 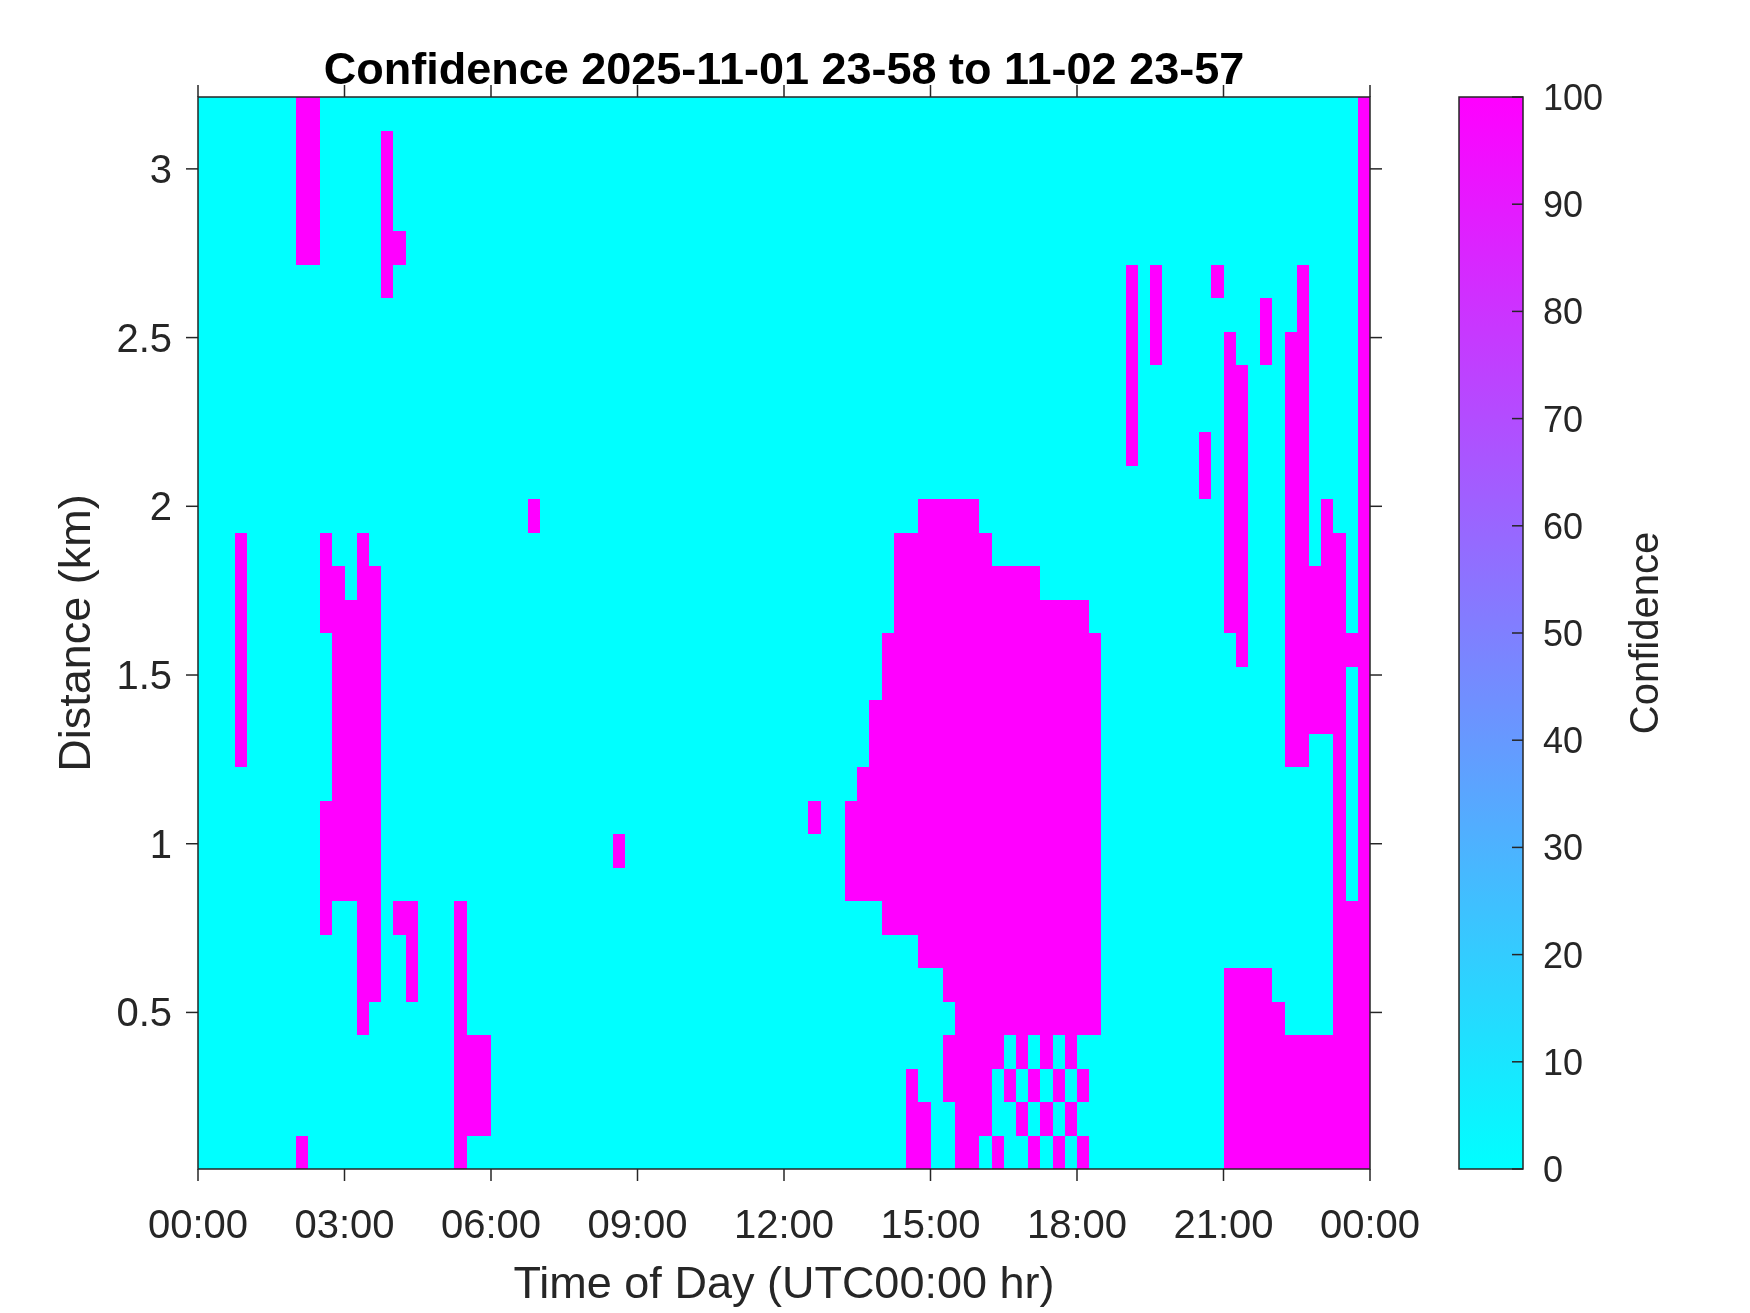 I want to click on color-bar-label: 40, so click(x=1563, y=741).